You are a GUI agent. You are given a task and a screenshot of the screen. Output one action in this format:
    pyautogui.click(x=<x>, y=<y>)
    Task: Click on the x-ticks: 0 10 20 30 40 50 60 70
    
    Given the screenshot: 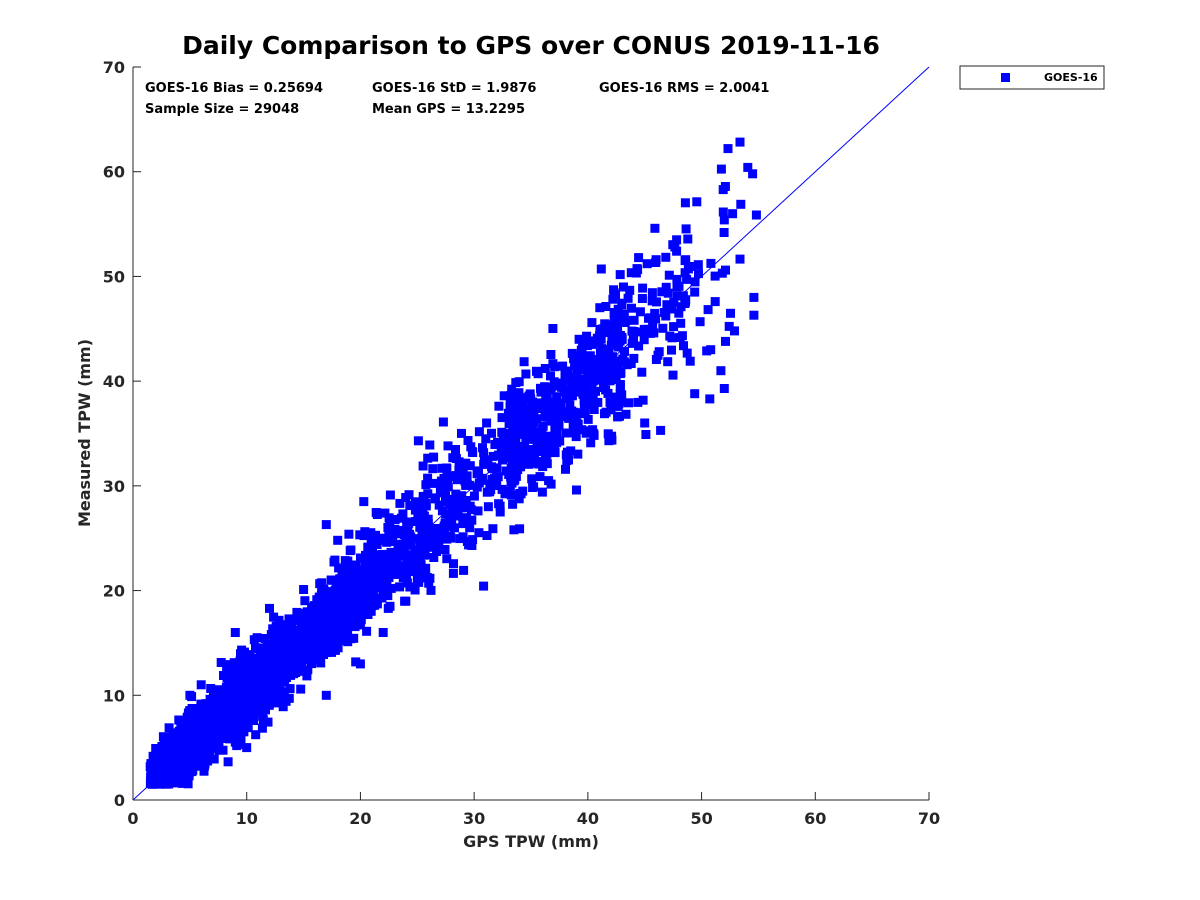 What is the action you would take?
    pyautogui.click(x=533, y=810)
    